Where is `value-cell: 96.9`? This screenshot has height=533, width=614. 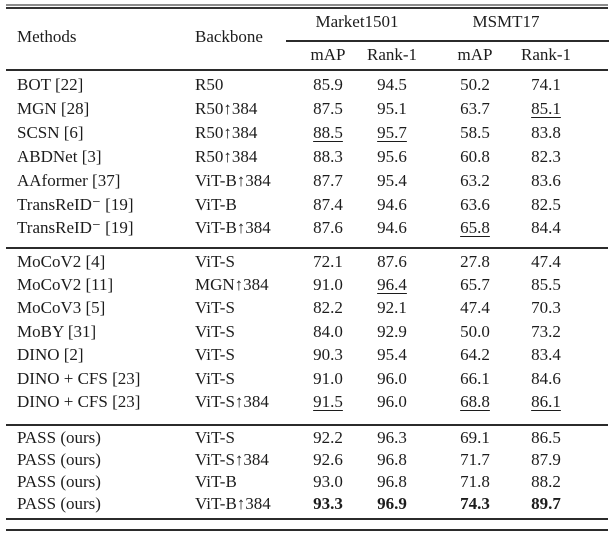 value-cell: 96.9 is located at coordinates (392, 504).